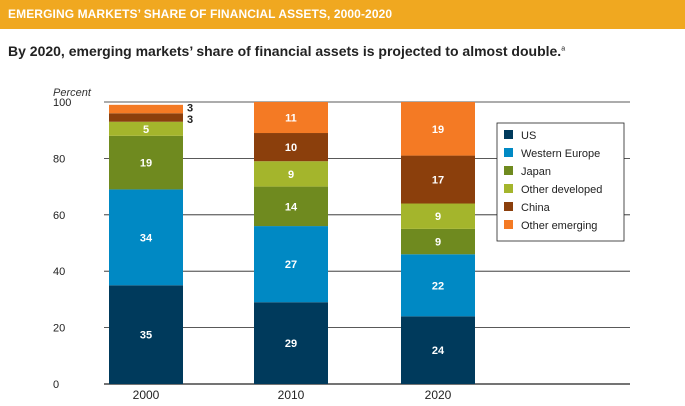 The height and width of the screenshot is (406, 685). I want to click on legend-label-japan: Japan, so click(536, 172).